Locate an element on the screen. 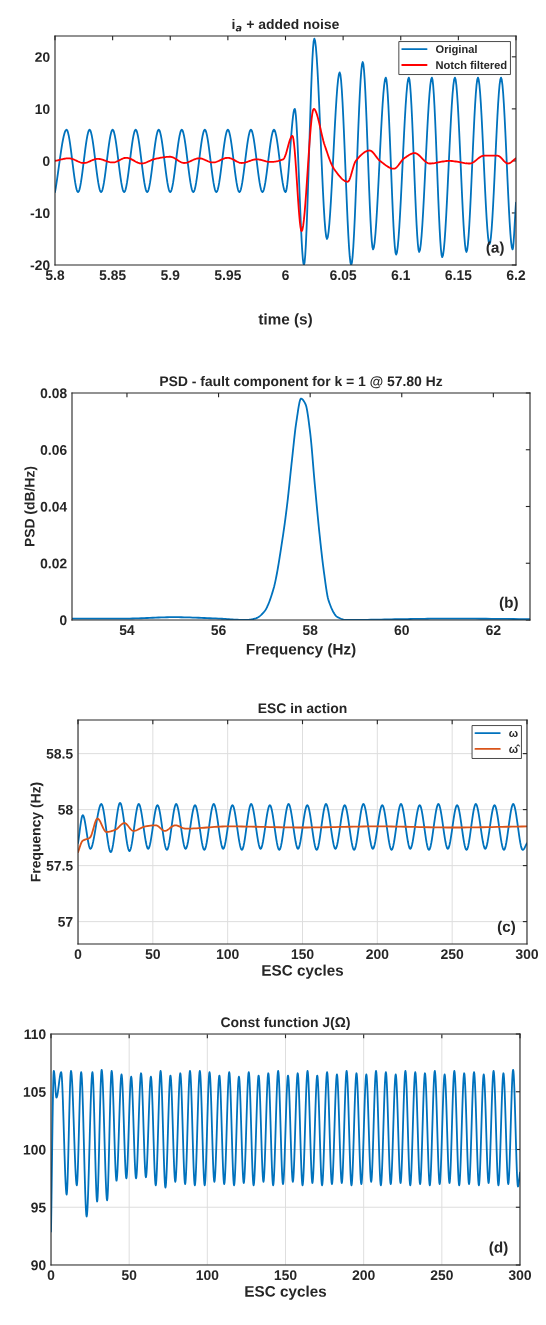  annotation: (a) is located at coordinates (495, 248).